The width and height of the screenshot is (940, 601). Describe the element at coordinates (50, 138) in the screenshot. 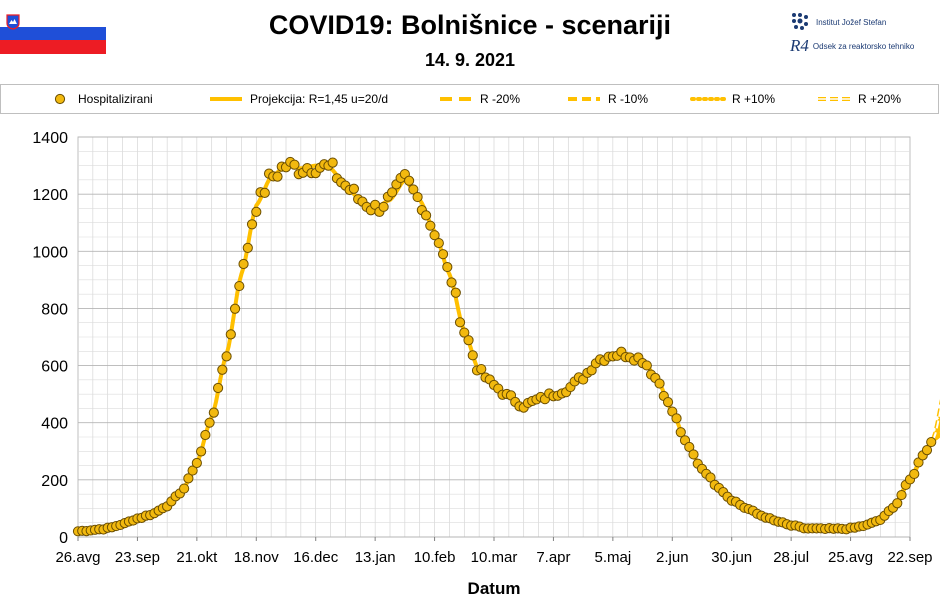

I see `y-tick-label: 1400` at that location.